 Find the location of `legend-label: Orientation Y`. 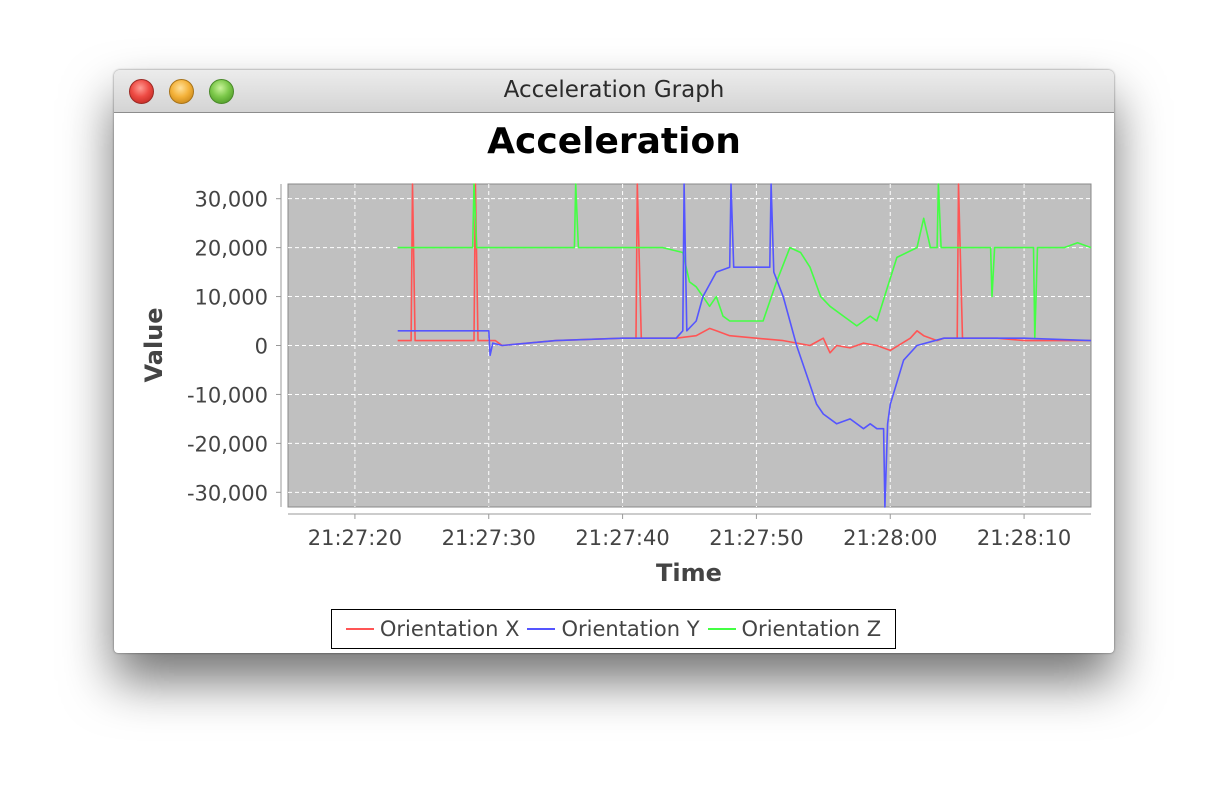

legend-label: Orientation Y is located at coordinates (630, 629).